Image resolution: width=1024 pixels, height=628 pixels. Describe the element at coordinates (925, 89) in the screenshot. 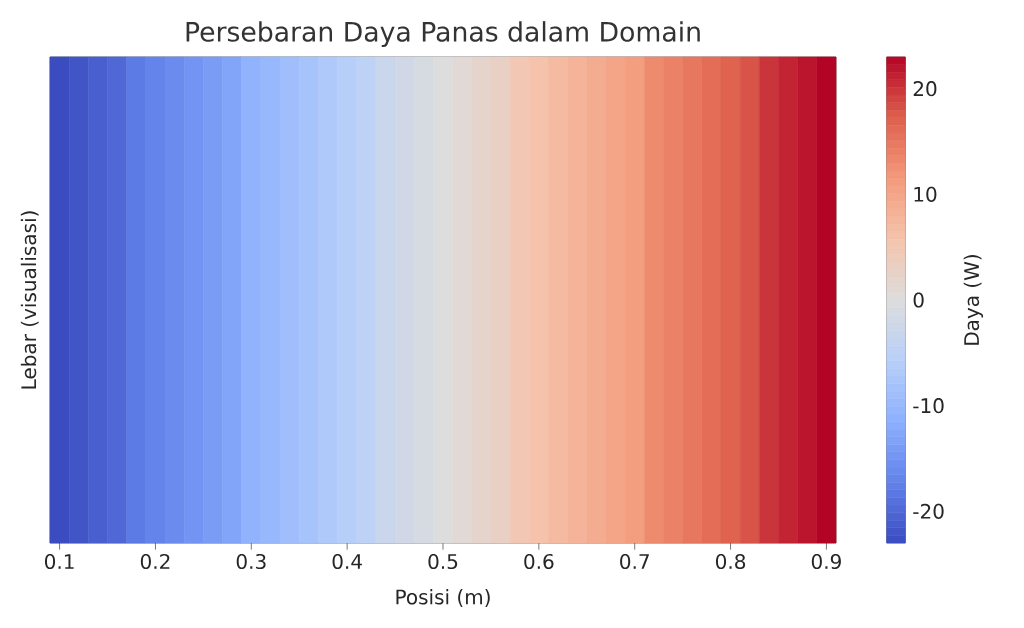

I see `color-bar-label: 20` at that location.